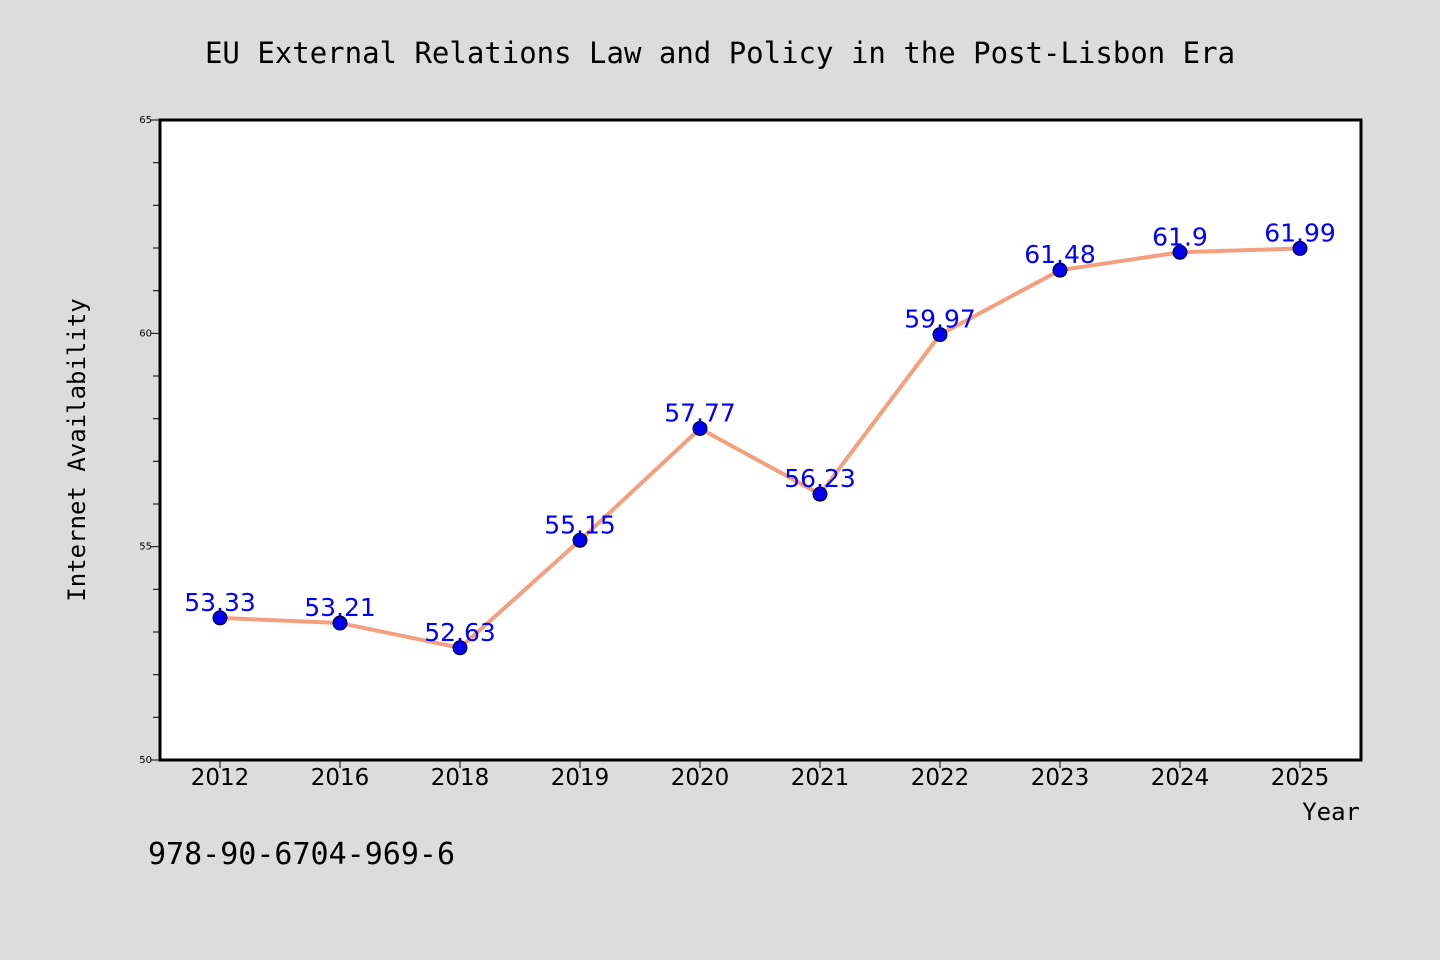  What do you see at coordinates (820, 478) in the screenshot?
I see `data-label: 56.23` at bounding box center [820, 478].